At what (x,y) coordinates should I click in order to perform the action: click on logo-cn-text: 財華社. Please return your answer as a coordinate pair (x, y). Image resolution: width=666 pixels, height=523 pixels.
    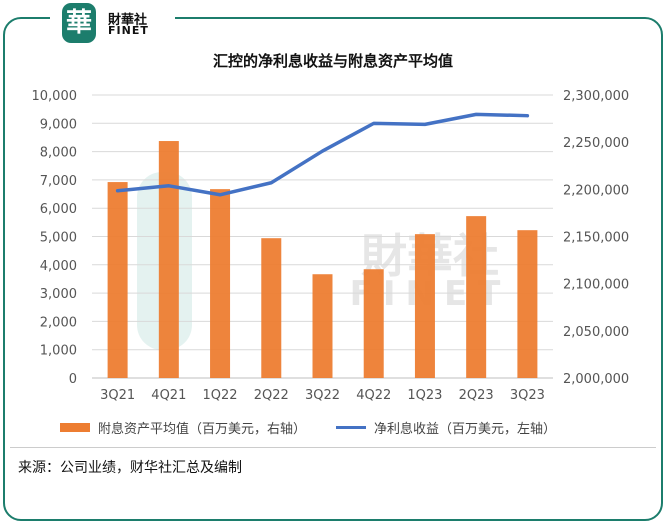
    Looking at the image, I should click on (128, 20).